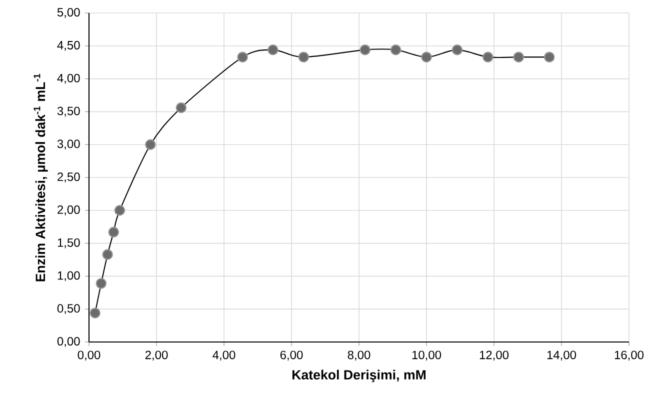  What do you see at coordinates (561, 355) in the screenshot?
I see `x-tick-label: 14,00` at bounding box center [561, 355].